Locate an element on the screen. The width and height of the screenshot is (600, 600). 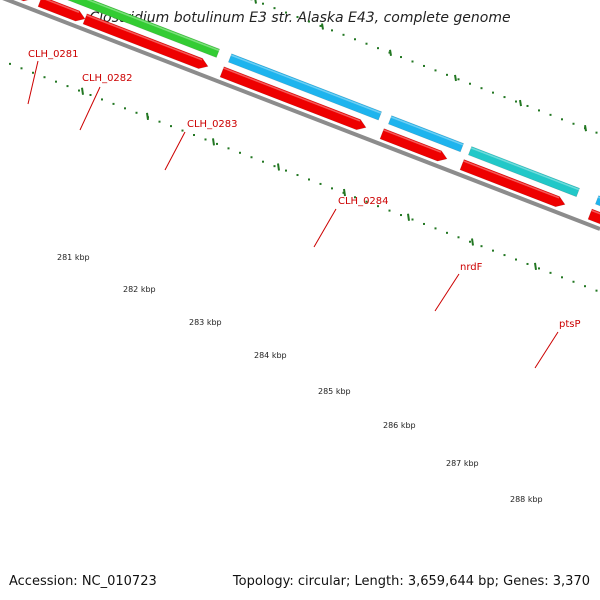
gene-bar-green is located at coordinates (131, 29).